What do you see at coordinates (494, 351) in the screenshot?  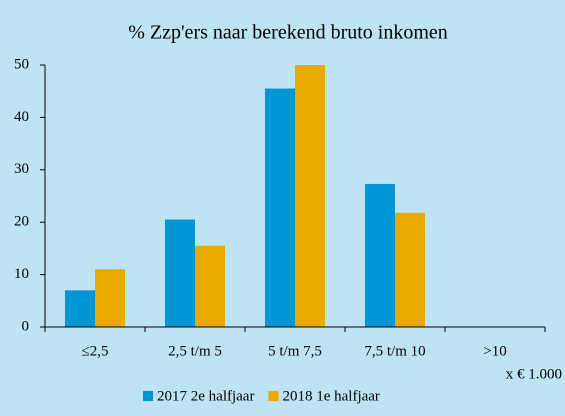 I see `x-tick-label: >10` at bounding box center [494, 351].